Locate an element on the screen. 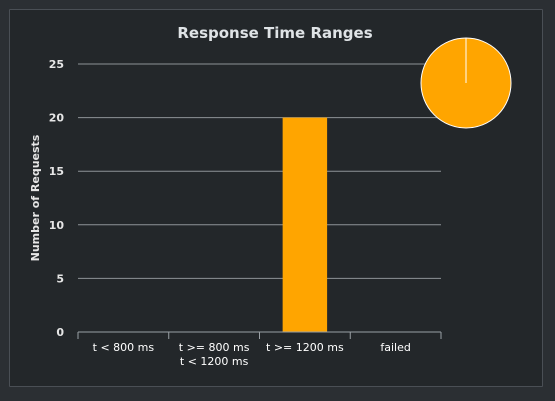 The height and width of the screenshot is (401, 555). x-tick-label: t < 800 ms is located at coordinates (124, 347).